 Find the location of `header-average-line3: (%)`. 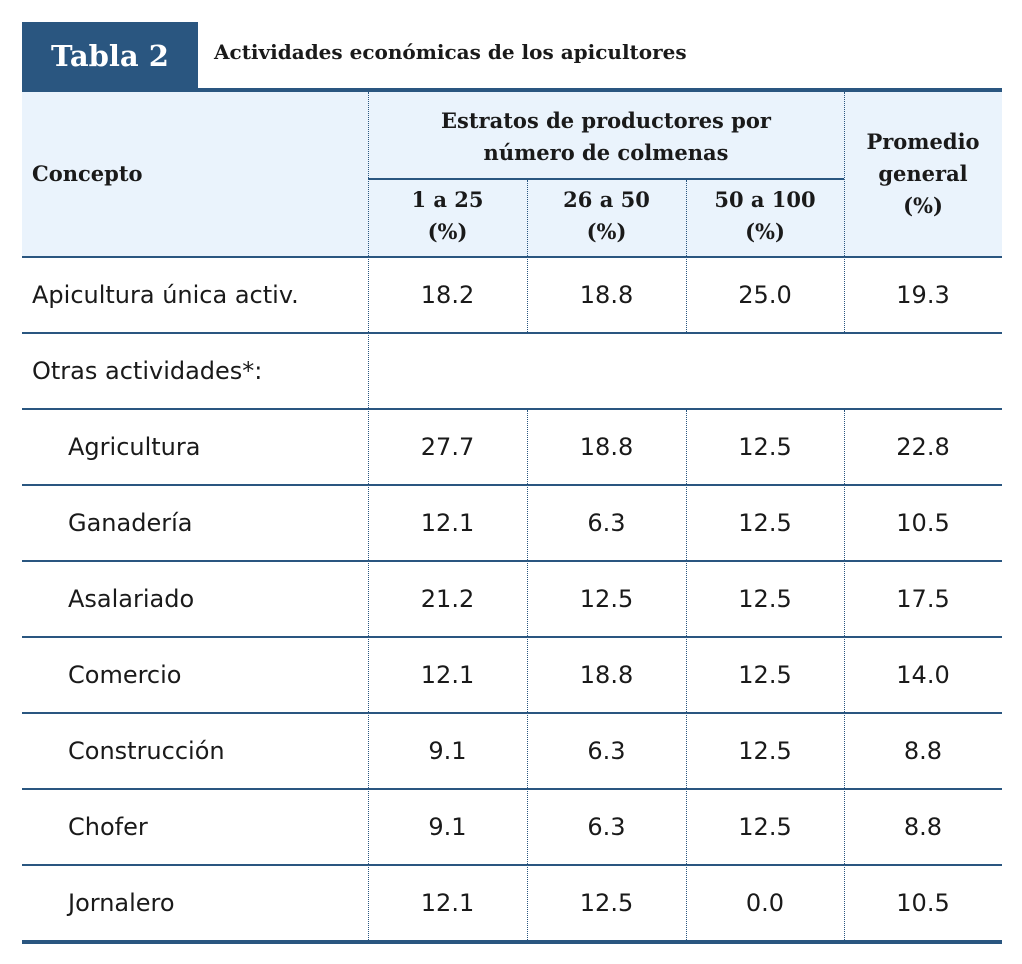

header-average-line3: (%) is located at coordinates (923, 205).